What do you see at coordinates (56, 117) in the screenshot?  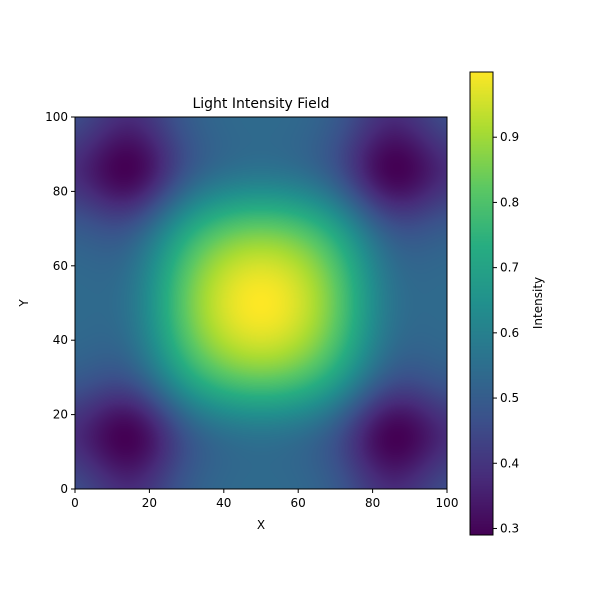 I see `y-tick-label: 100` at bounding box center [56, 117].